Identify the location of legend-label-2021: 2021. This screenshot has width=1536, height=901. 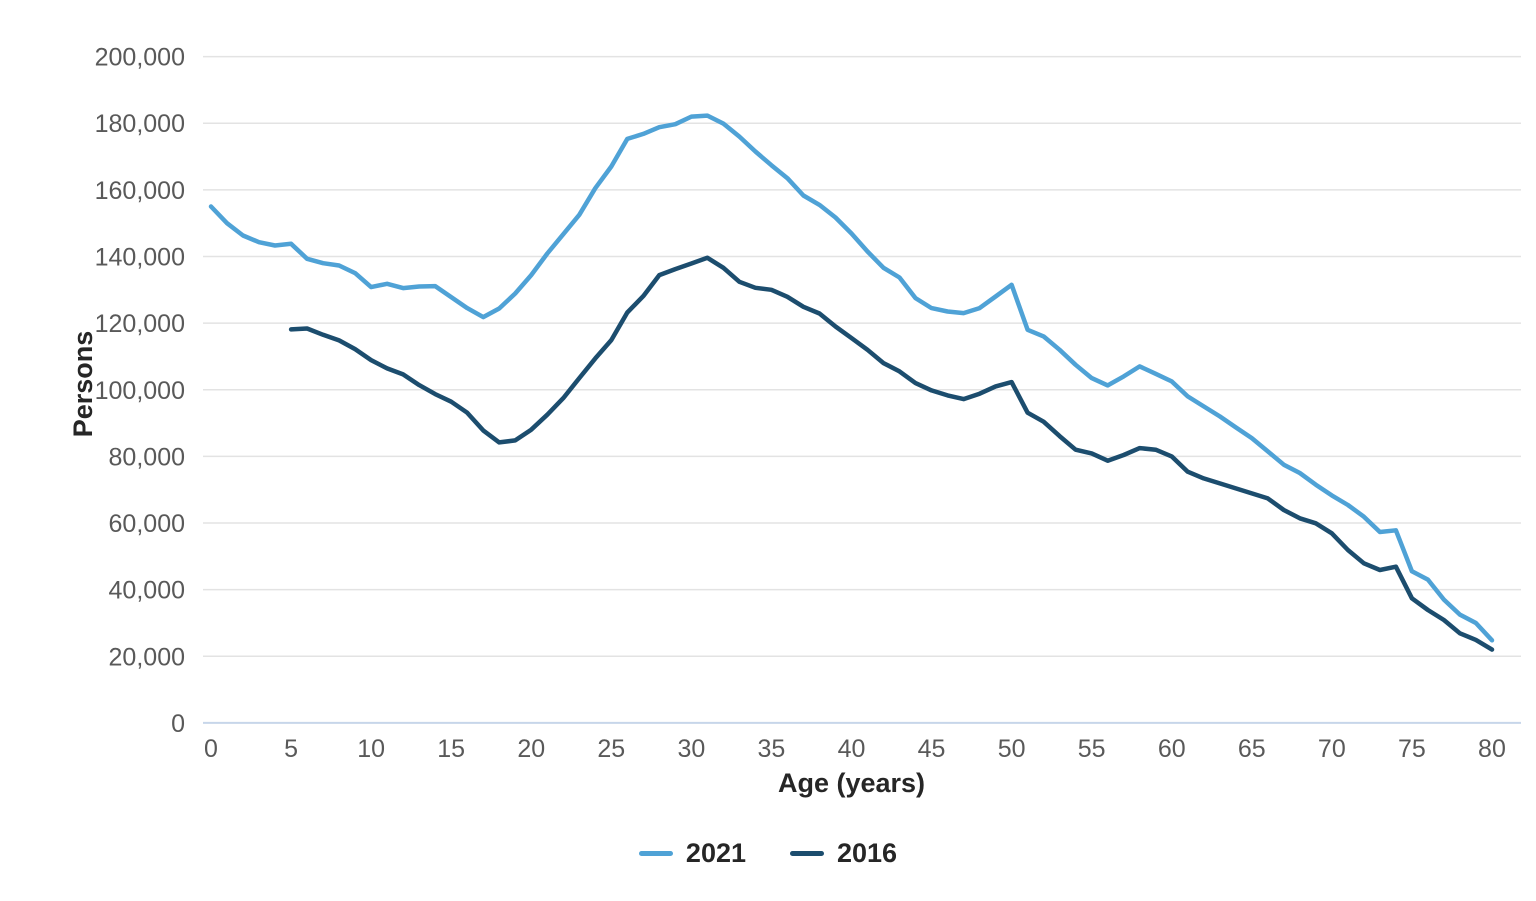
(715, 853).